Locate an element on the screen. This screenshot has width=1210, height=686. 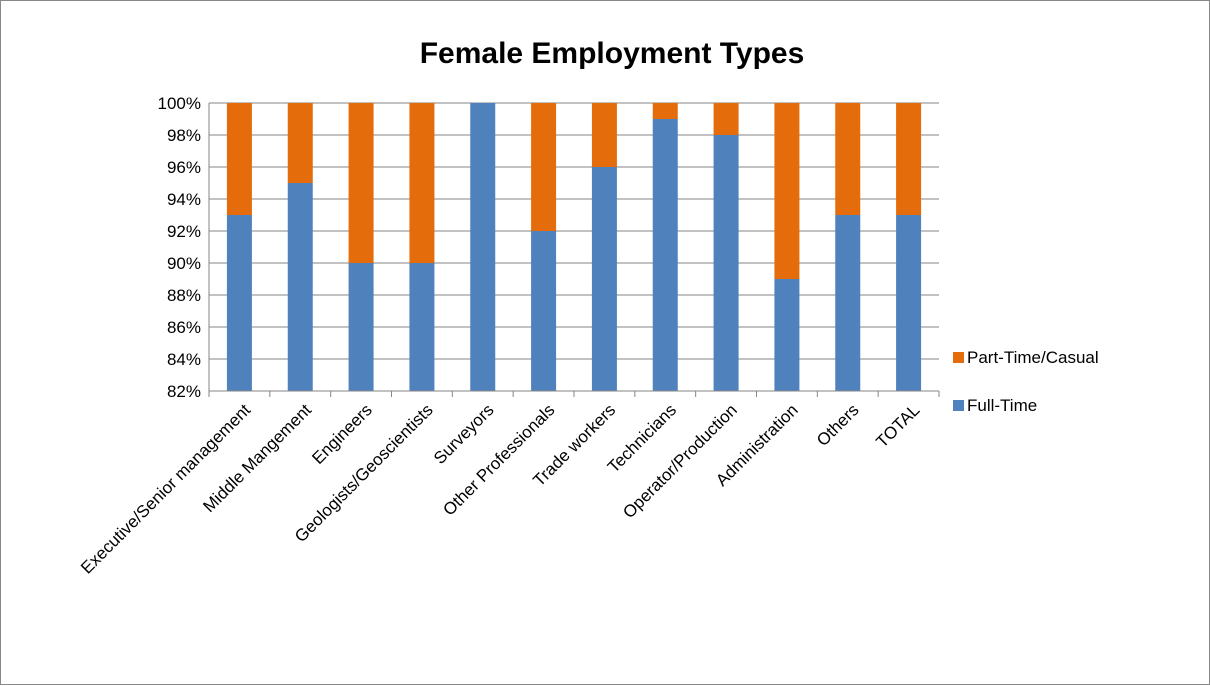
chart-title: Female Employment Types is located at coordinates (612, 53).